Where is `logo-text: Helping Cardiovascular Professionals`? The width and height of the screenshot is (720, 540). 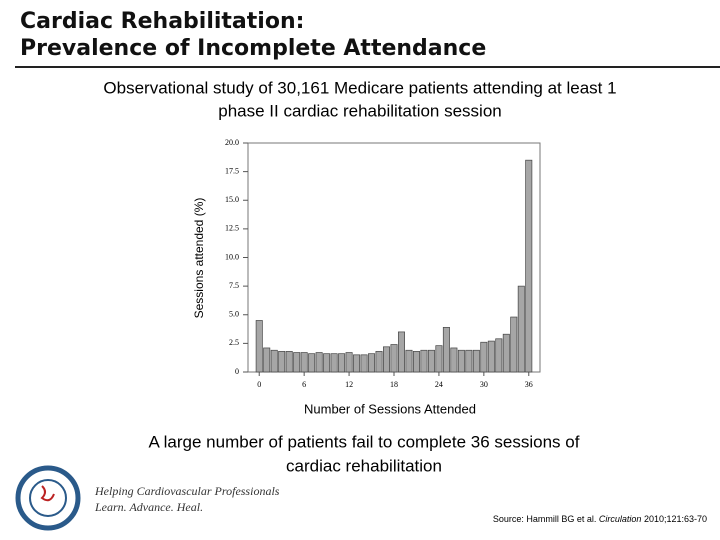 logo-text: Helping Cardiovascular Professionals is located at coordinates (187, 491).